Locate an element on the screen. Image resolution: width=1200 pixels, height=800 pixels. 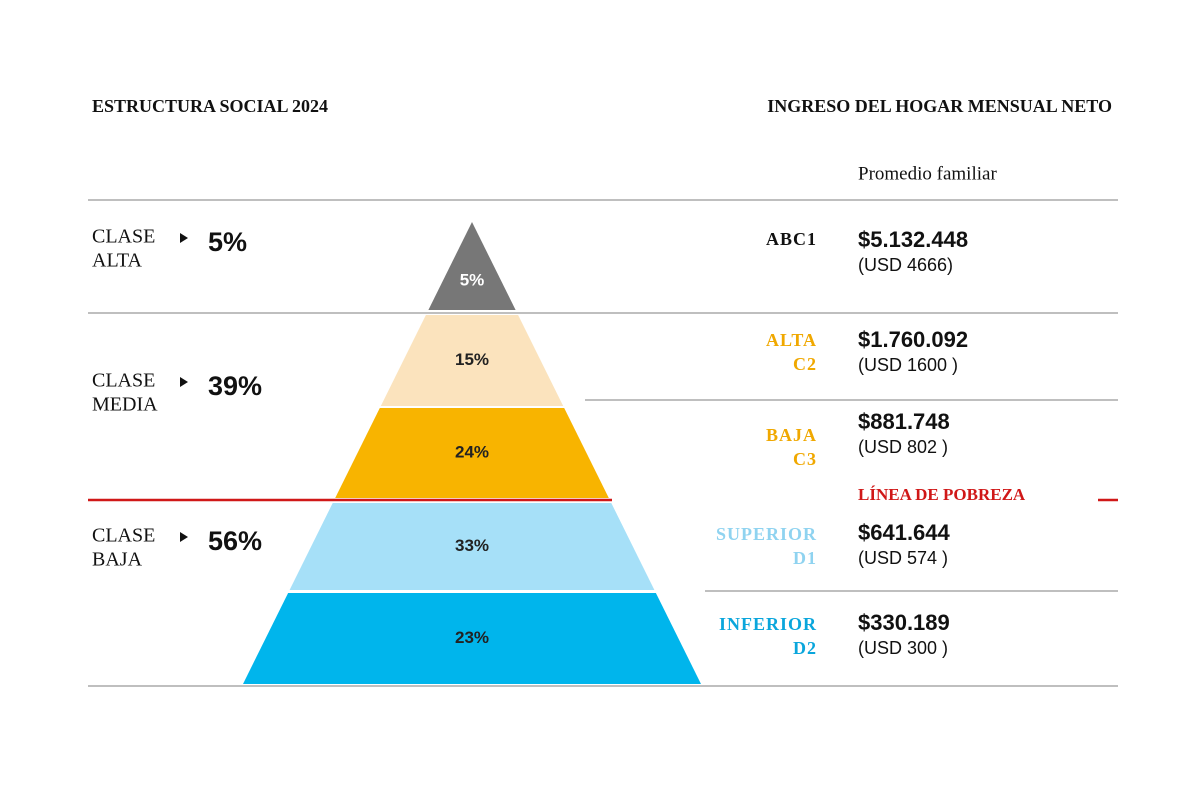
class-percent: 5% is located at coordinates (227, 242).